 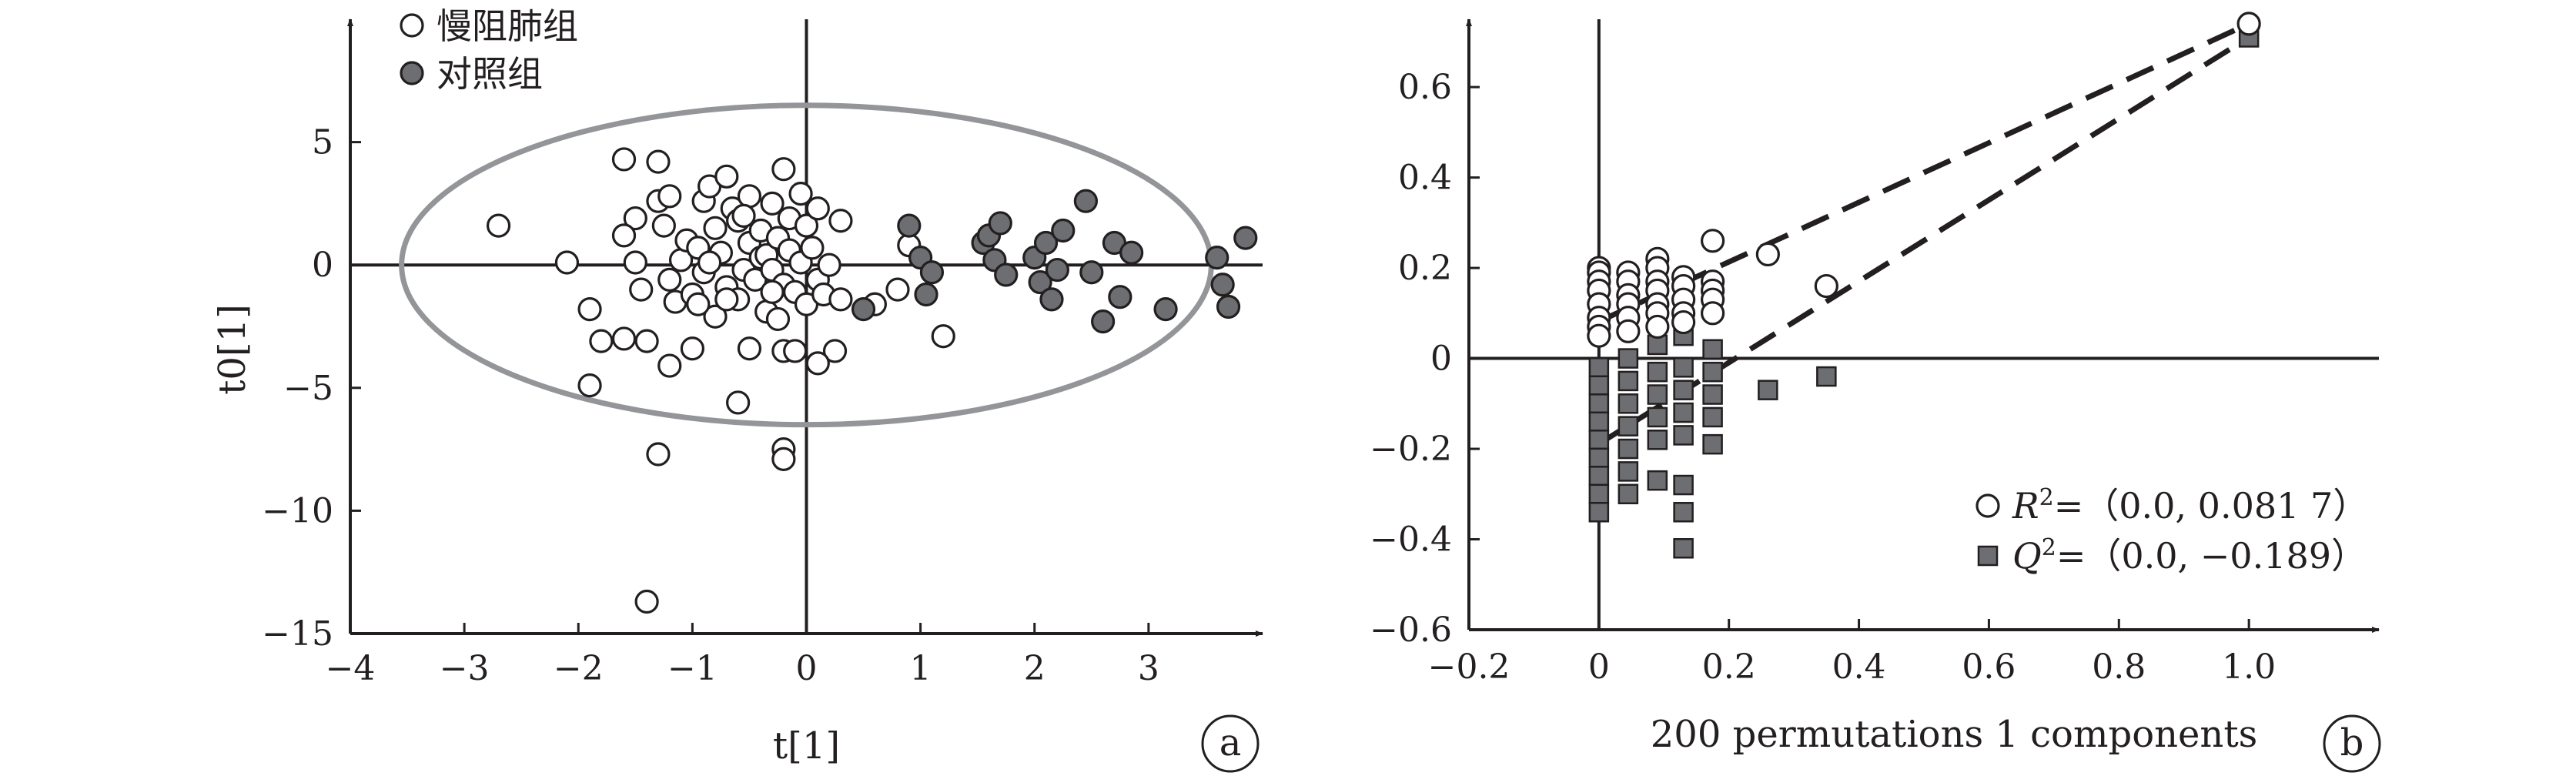 I want to click on y-tick-label: 5, so click(x=323, y=142).